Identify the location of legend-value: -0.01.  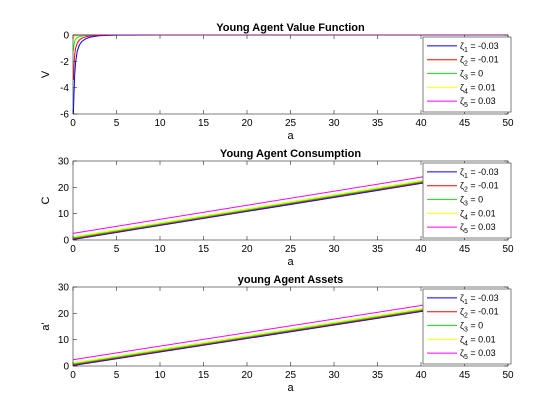
(488, 60).